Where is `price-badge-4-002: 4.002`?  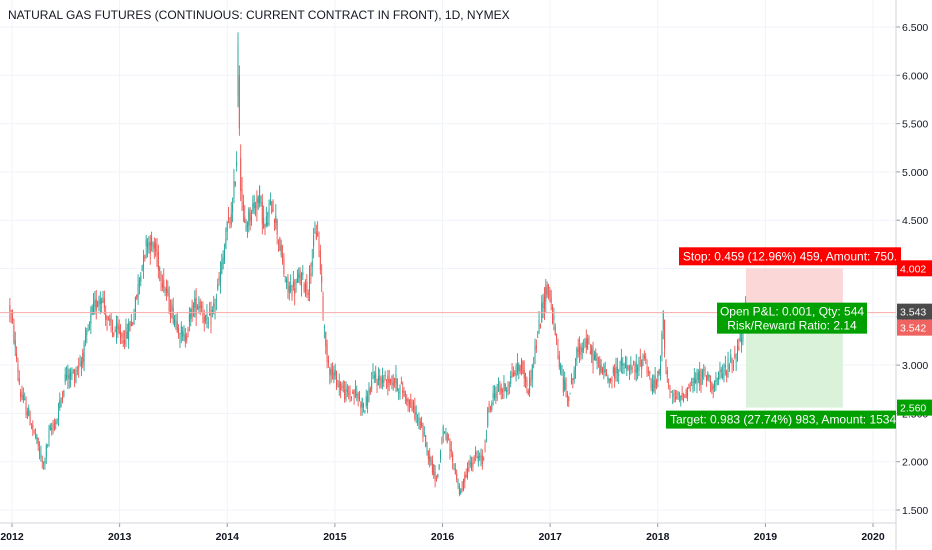 price-badge-4-002: 4.002 is located at coordinates (914, 268).